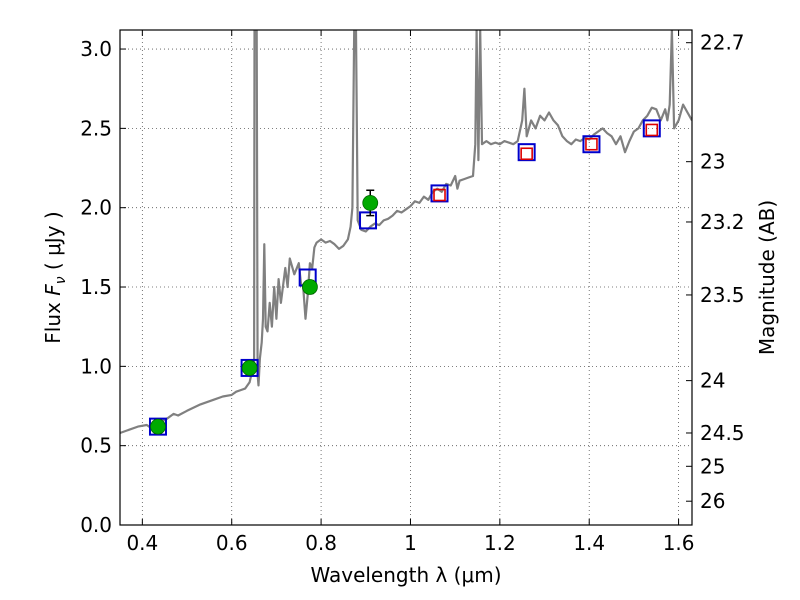  I want to click on x-tick-label: 1.4, so click(589, 543).